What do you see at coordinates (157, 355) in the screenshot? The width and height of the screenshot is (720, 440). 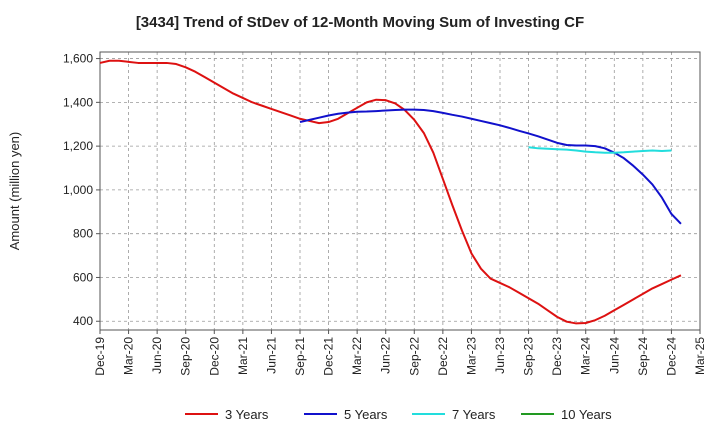 I see `x-tick-label: Jun-20` at bounding box center [157, 355].